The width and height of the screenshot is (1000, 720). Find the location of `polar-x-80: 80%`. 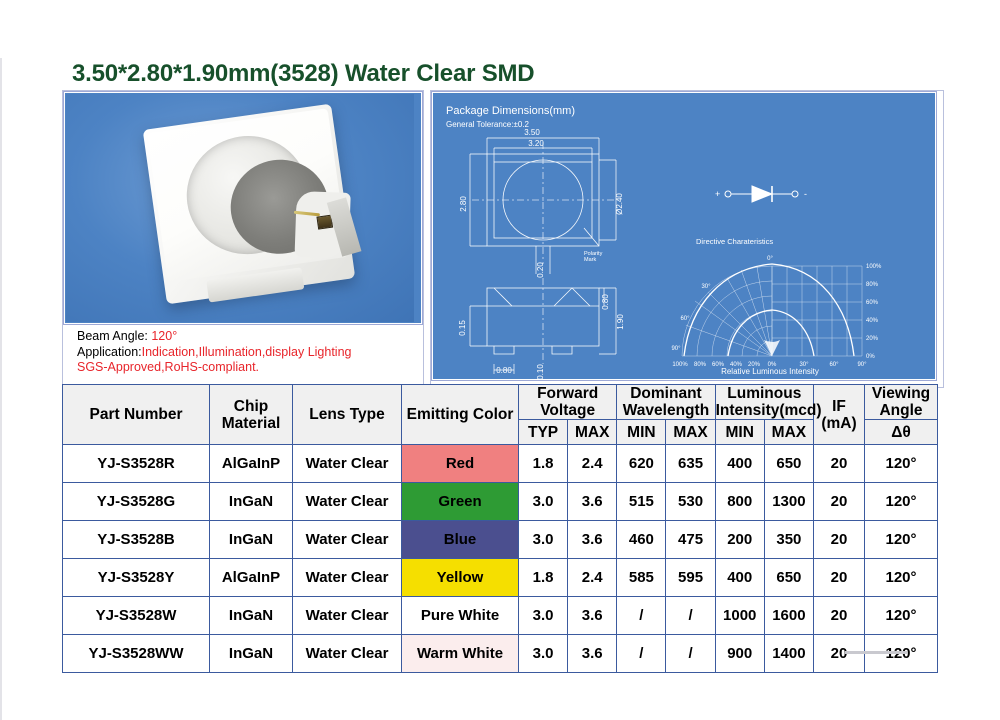

polar-x-80: 80% is located at coordinates (700, 365).